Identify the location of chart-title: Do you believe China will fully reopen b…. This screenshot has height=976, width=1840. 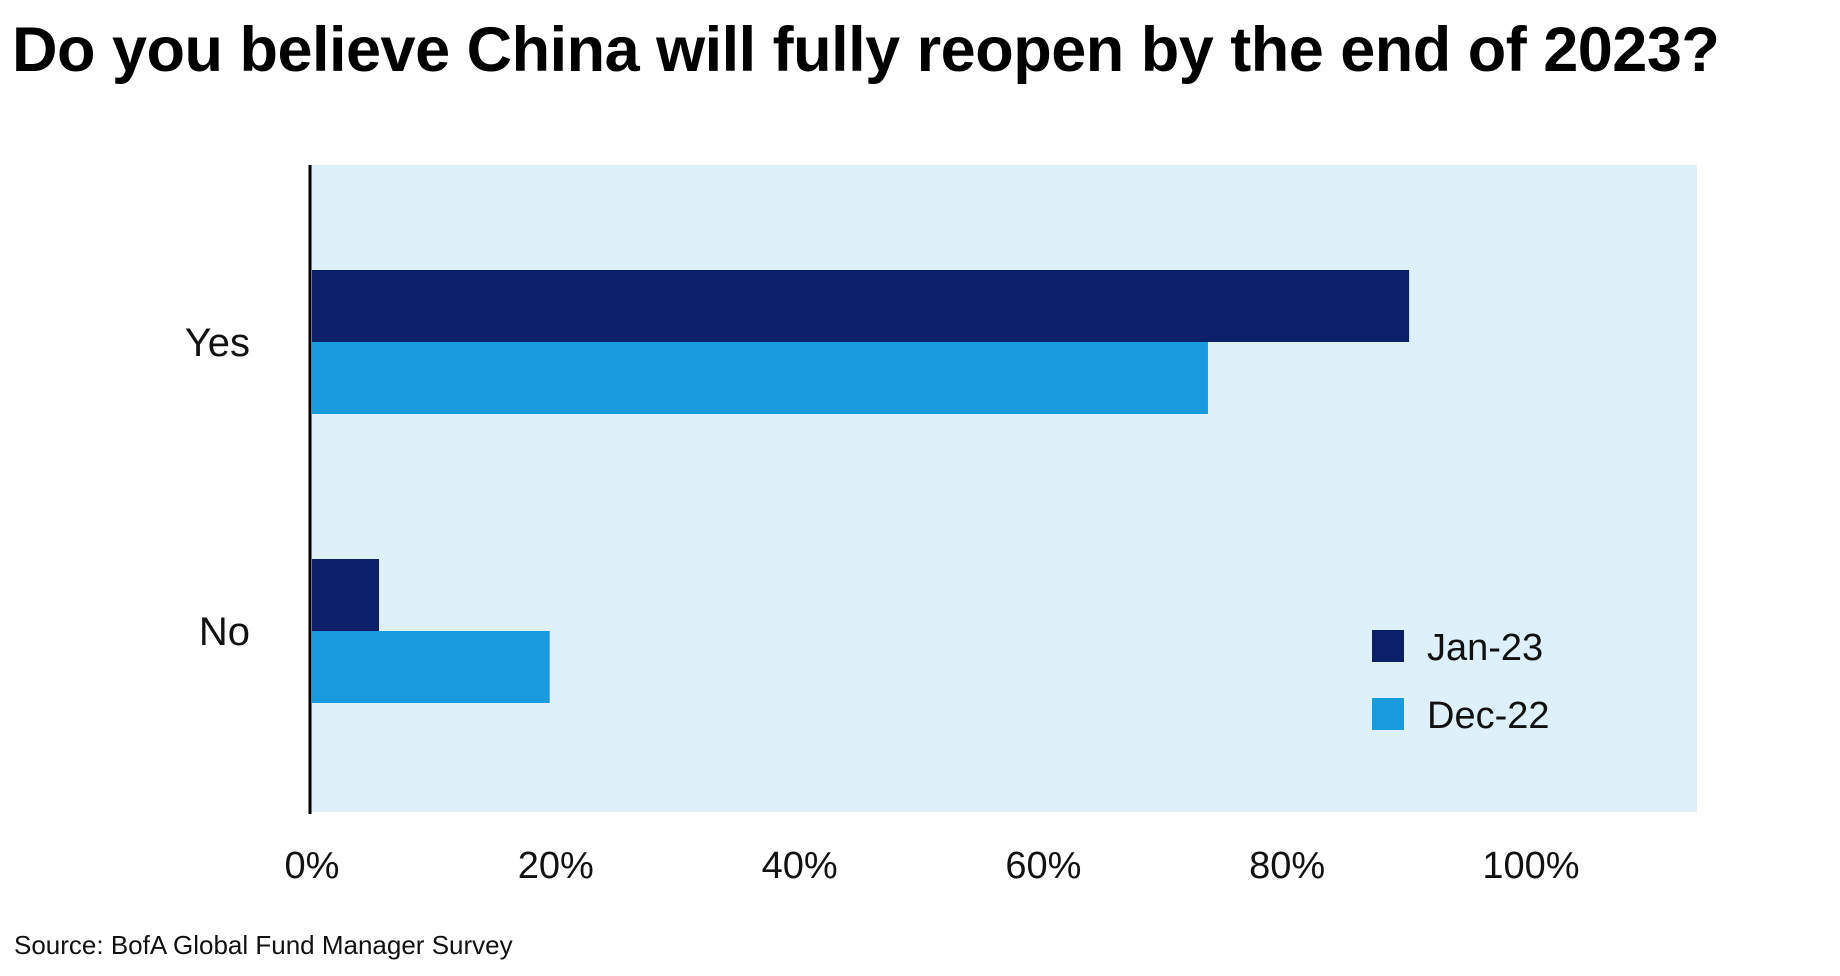
(866, 50).